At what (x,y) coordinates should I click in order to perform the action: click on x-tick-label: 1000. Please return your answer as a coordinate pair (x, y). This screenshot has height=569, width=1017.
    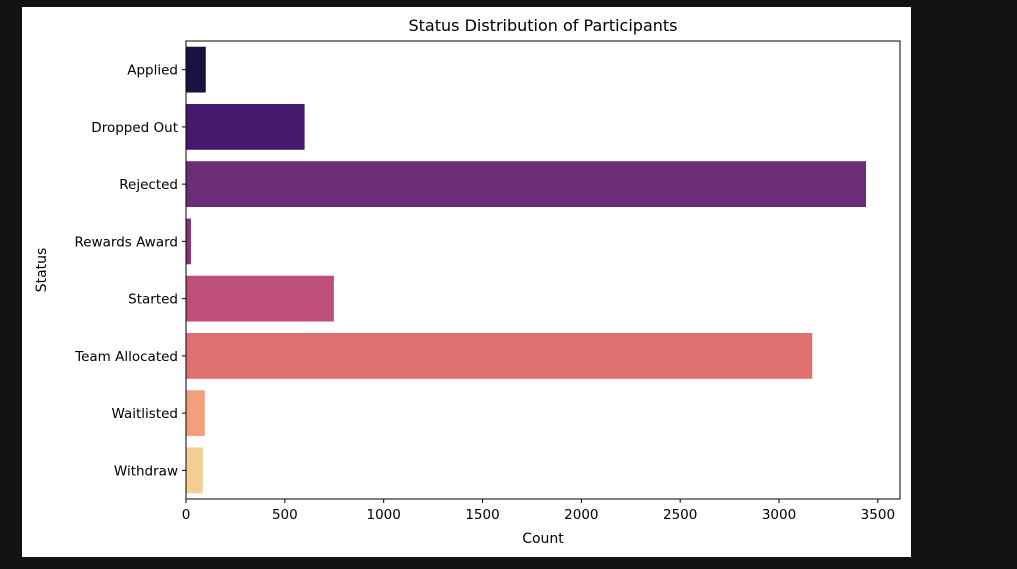
    Looking at the image, I should click on (383, 515).